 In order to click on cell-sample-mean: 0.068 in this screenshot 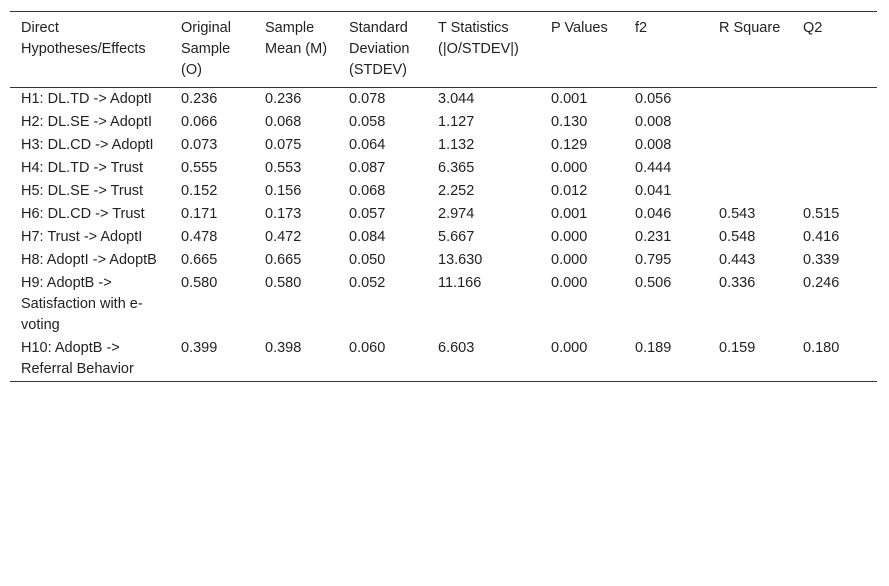, I will do `click(283, 122)`.